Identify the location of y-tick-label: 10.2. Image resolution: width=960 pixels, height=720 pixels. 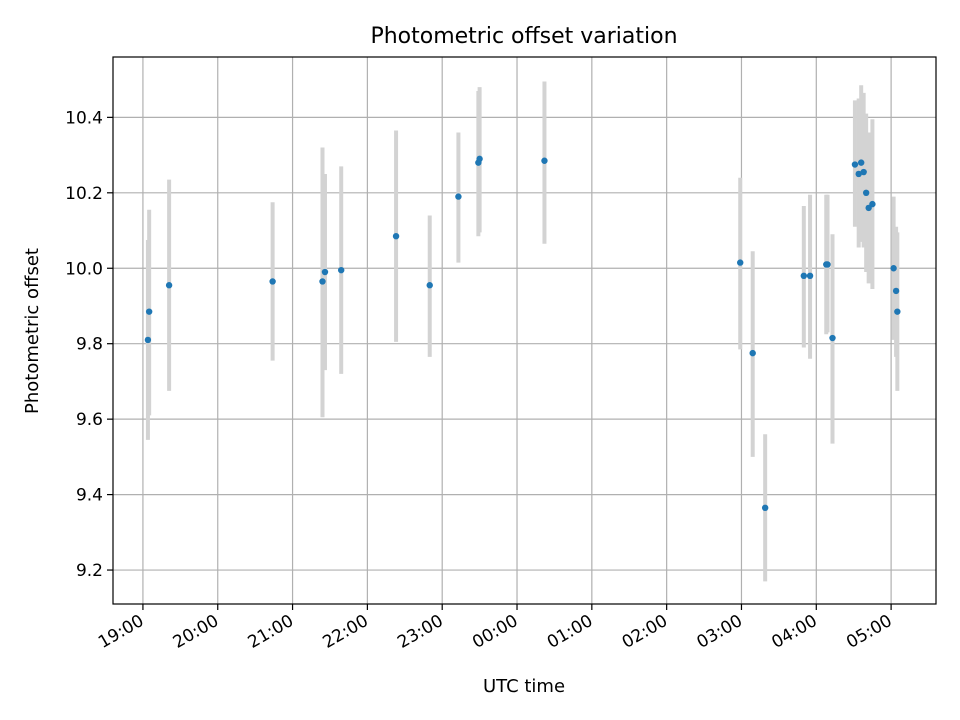
(84, 194).